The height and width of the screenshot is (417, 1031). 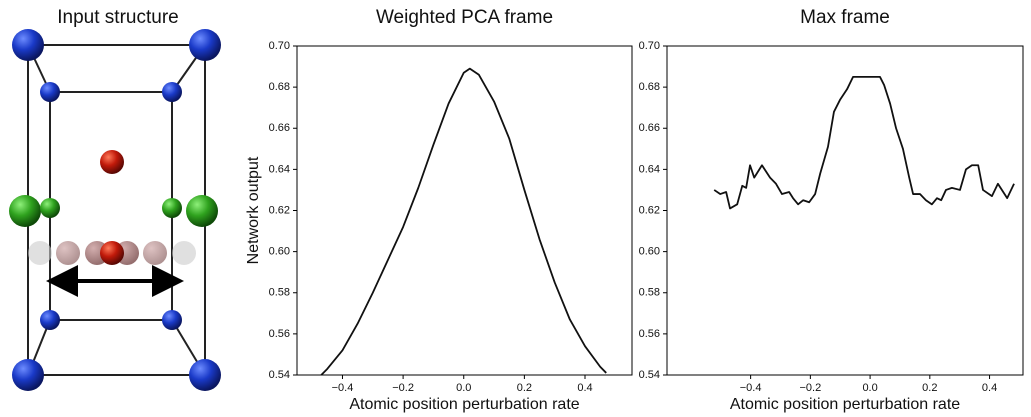 What do you see at coordinates (464, 17) in the screenshot?
I see `chart-title: Weighted PCA frame` at bounding box center [464, 17].